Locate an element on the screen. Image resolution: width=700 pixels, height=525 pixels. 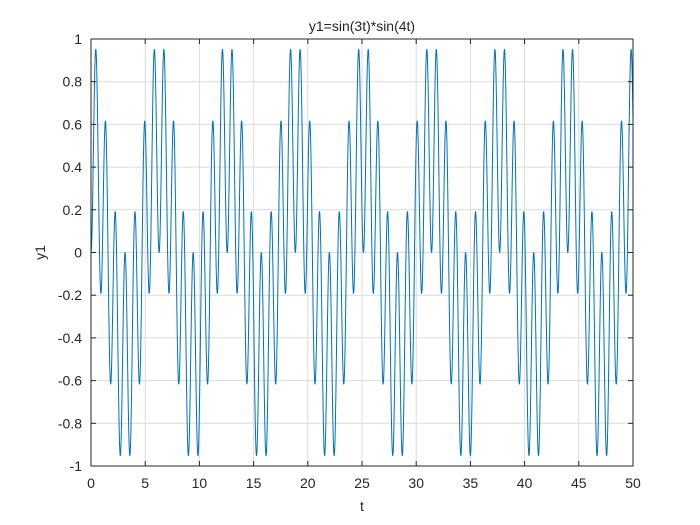
x-tick-label: 45 is located at coordinates (579, 483).